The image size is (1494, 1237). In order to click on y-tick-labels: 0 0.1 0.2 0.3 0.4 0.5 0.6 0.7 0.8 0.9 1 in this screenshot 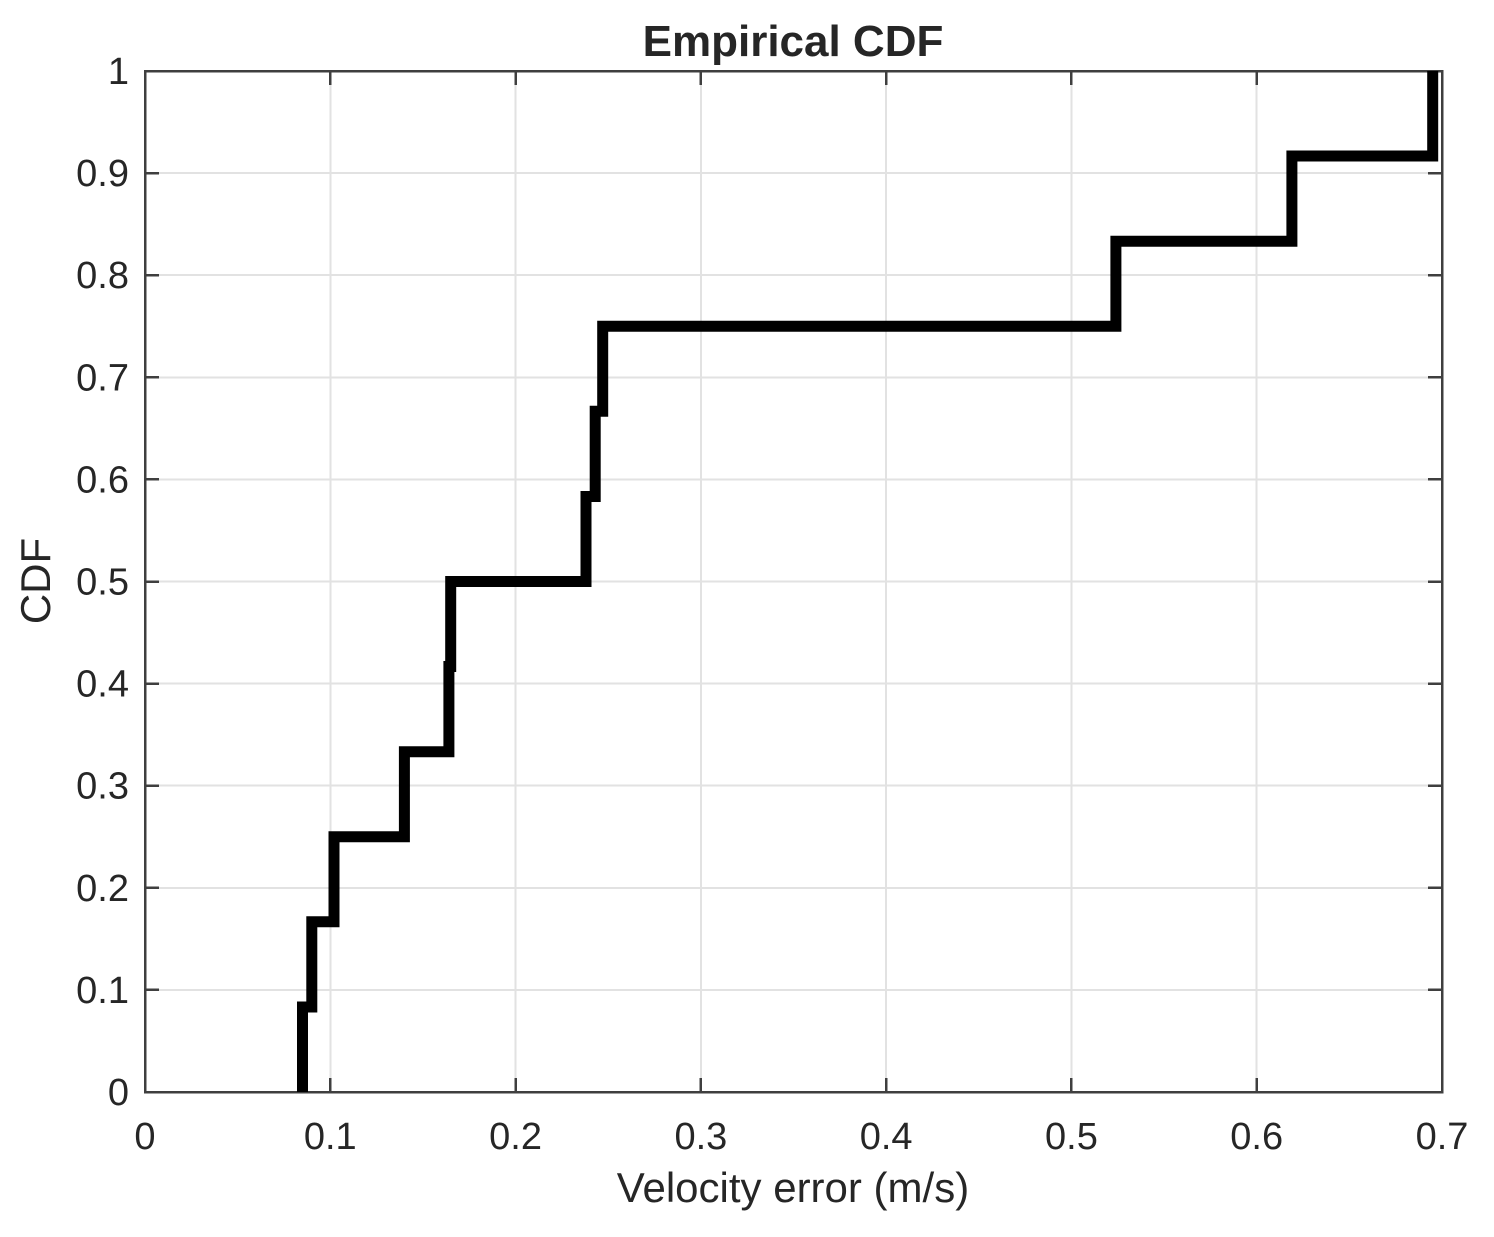, I will do `click(102, 582)`.